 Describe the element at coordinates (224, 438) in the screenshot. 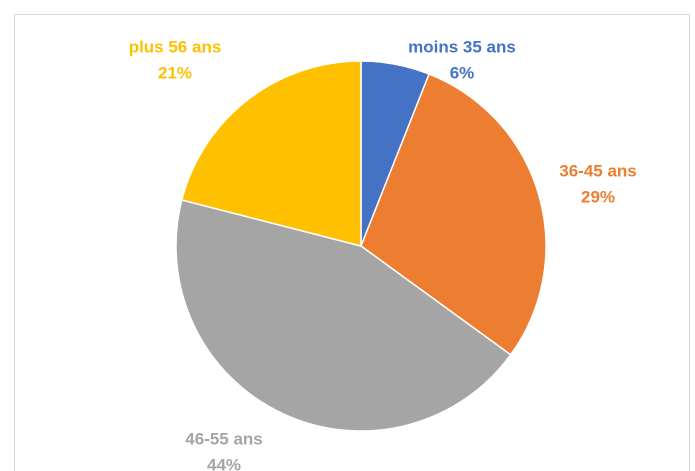

I see `slice-category-label: 46-55 ans` at that location.